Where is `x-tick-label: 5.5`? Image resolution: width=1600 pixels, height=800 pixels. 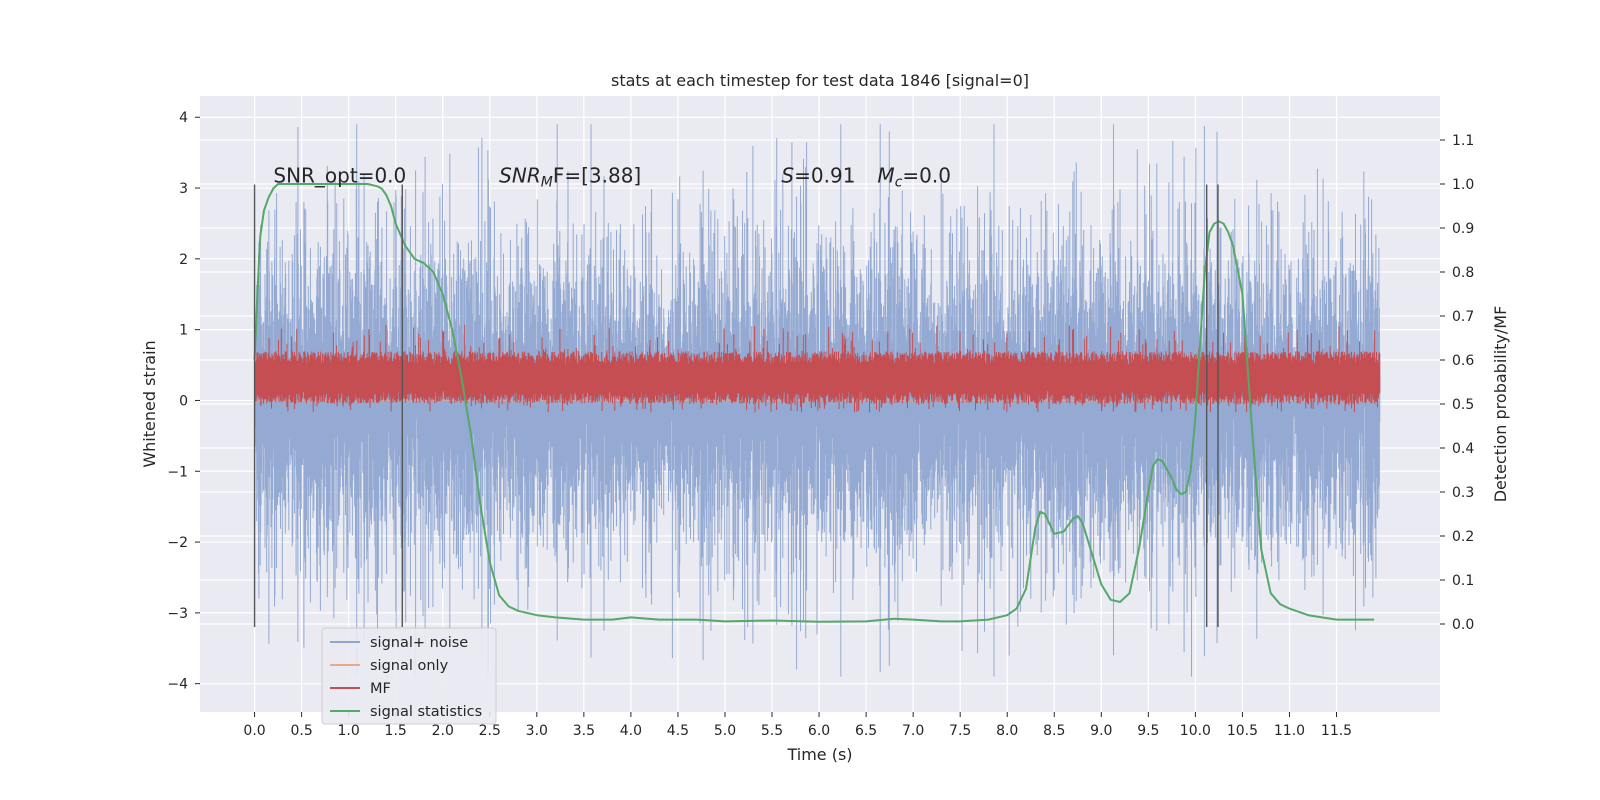
x-tick-label: 5.5 is located at coordinates (772, 731).